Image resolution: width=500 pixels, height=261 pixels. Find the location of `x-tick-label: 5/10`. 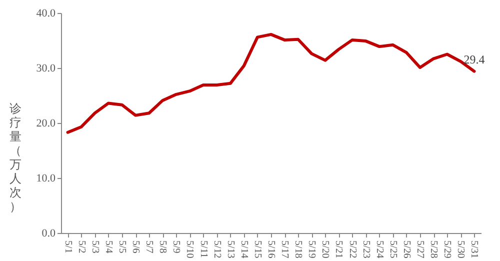

x-tick-label: 5/10 is located at coordinates (190, 249).